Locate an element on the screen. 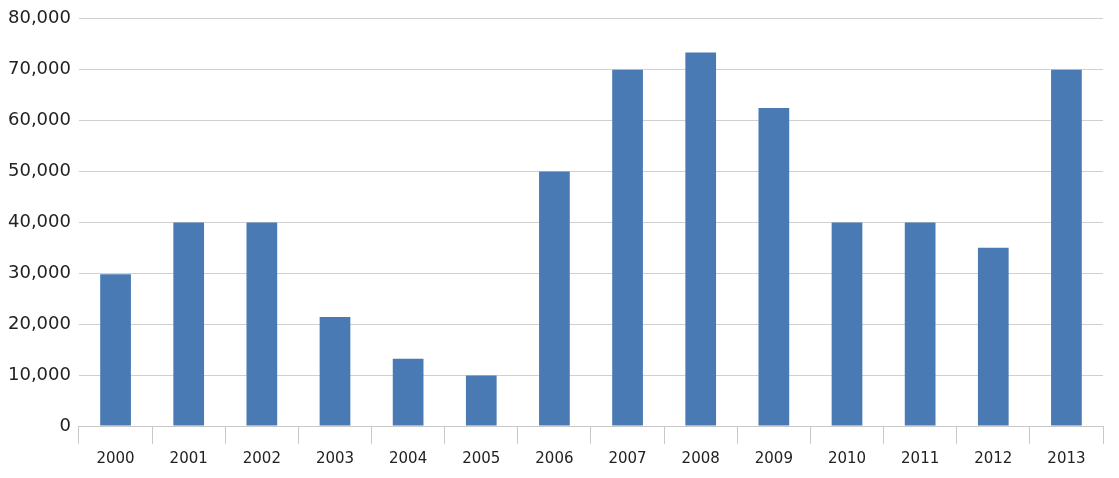 Image resolution: width=1119 pixels, height=478 pixels. x-tick-label: 2001 is located at coordinates (188, 457).